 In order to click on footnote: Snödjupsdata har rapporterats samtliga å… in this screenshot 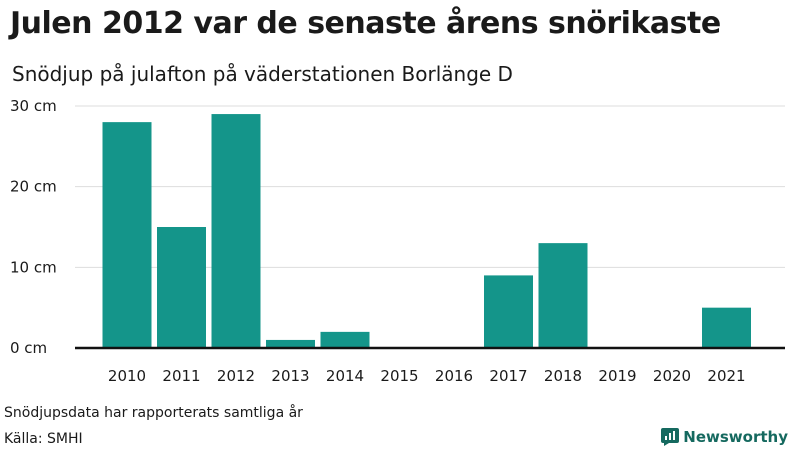, I will do `click(153, 413)`.